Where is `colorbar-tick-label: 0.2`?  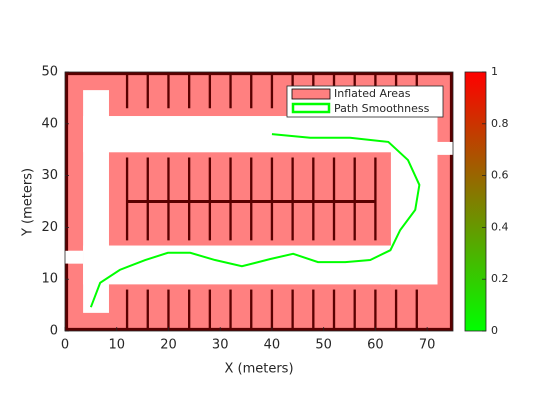
colorbar-tick-label: 0.2 is located at coordinates (500, 278).